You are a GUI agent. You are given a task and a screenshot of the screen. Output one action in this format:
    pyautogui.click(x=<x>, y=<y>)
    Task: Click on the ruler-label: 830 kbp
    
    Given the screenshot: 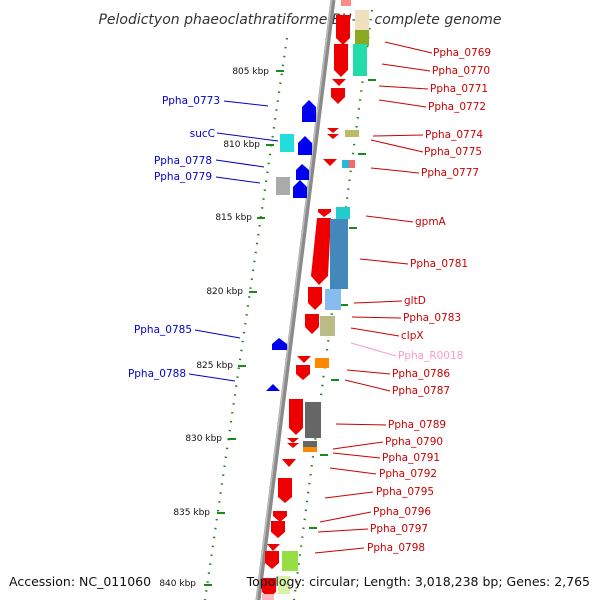 What is the action you would take?
    pyautogui.click(x=203, y=439)
    